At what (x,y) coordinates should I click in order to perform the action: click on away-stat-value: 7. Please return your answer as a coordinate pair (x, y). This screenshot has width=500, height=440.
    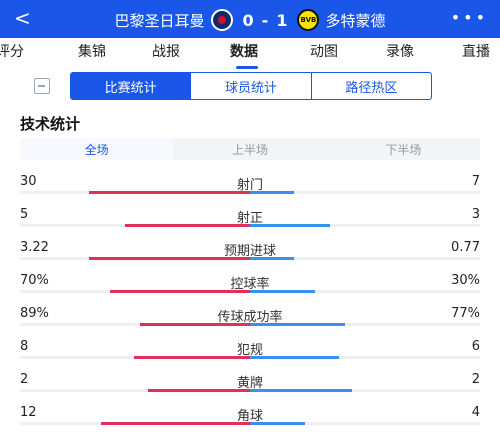
    Looking at the image, I should click on (475, 181).